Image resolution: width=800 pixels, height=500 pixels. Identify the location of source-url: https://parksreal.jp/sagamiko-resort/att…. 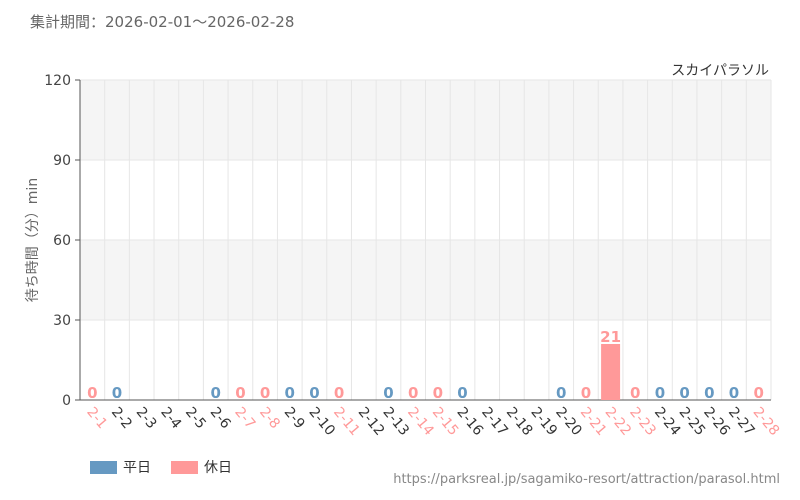
(586, 479).